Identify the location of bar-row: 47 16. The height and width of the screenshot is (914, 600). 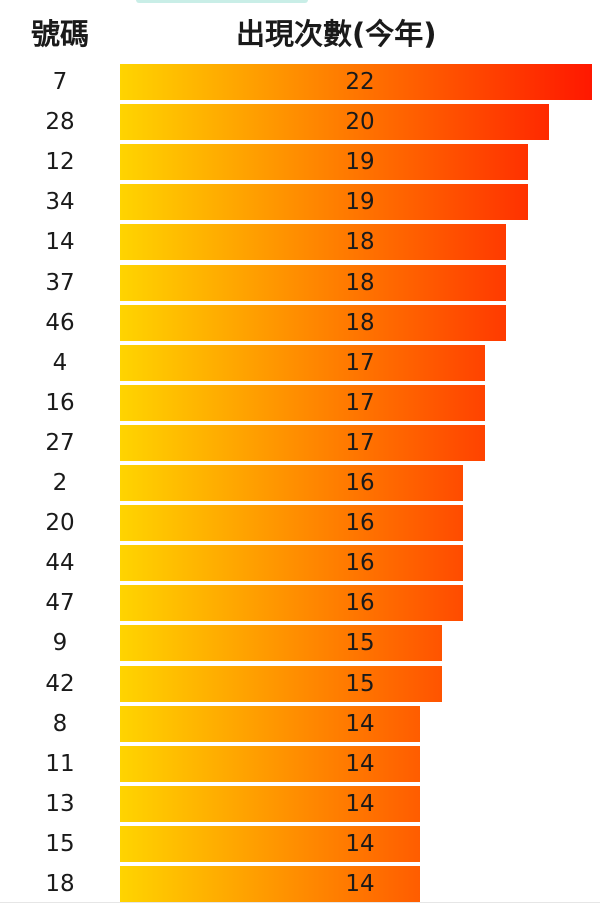
(300, 603).